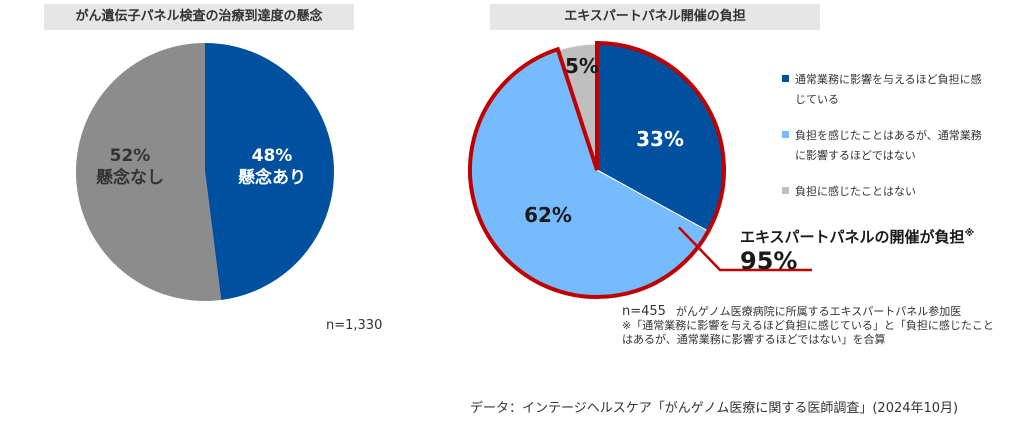 The image size is (1024, 423). I want to click on slice-value-label: 52%, so click(130, 156).